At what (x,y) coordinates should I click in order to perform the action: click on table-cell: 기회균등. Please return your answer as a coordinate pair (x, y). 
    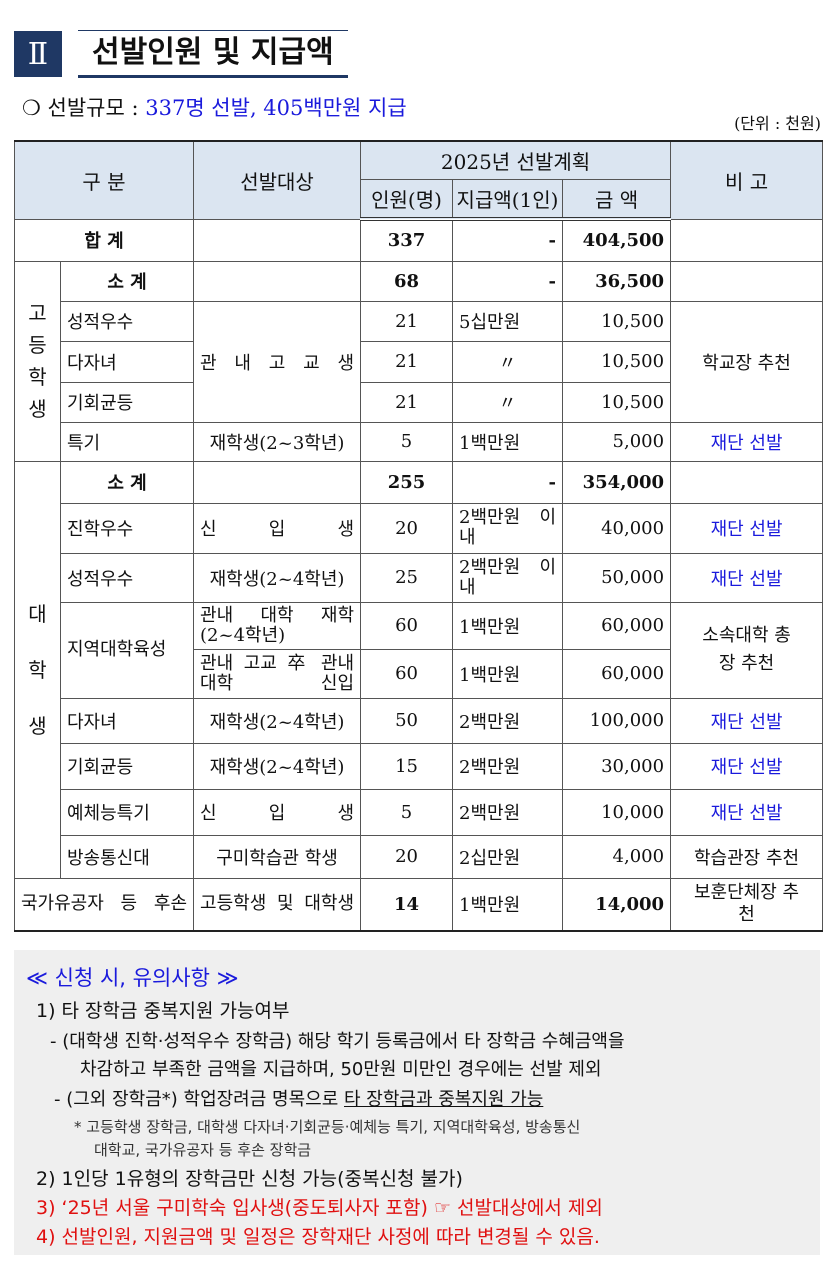
    Looking at the image, I should click on (127, 766).